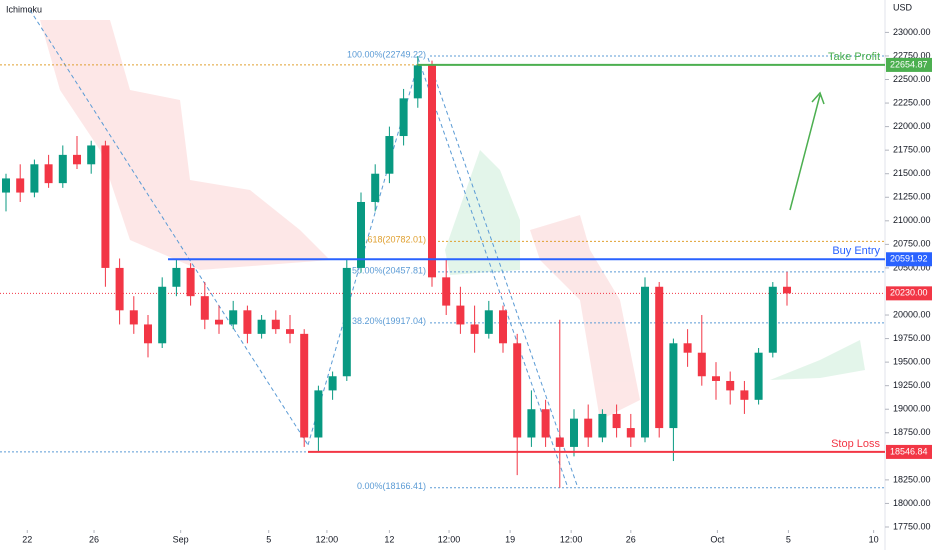 Image resolution: width=932 pixels, height=550 pixels. Describe the element at coordinates (912, 79) in the screenshot. I see `y-tick-label: 22500.00` at that location.